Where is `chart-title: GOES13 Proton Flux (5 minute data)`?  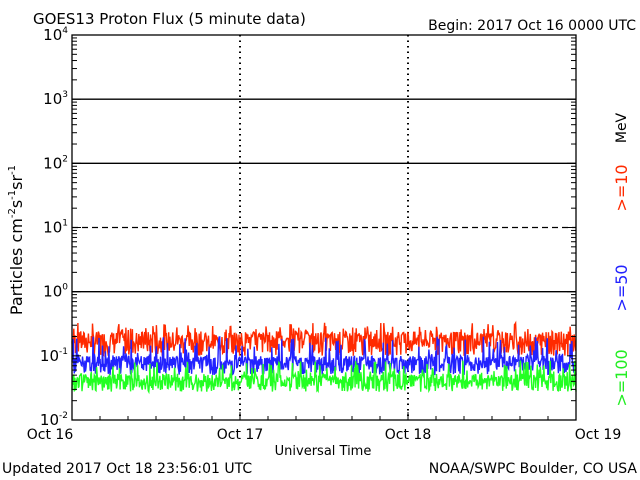
chart-title: GOES13 Proton Flux (5 minute data) is located at coordinates (169, 19).